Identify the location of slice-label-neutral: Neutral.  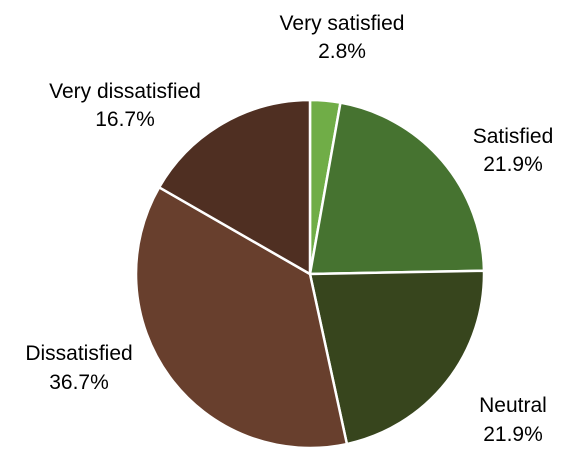
(513, 405).